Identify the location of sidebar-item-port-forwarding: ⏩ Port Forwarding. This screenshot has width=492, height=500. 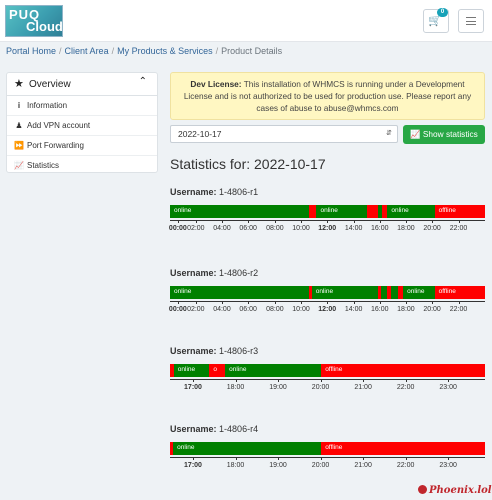
(82, 146).